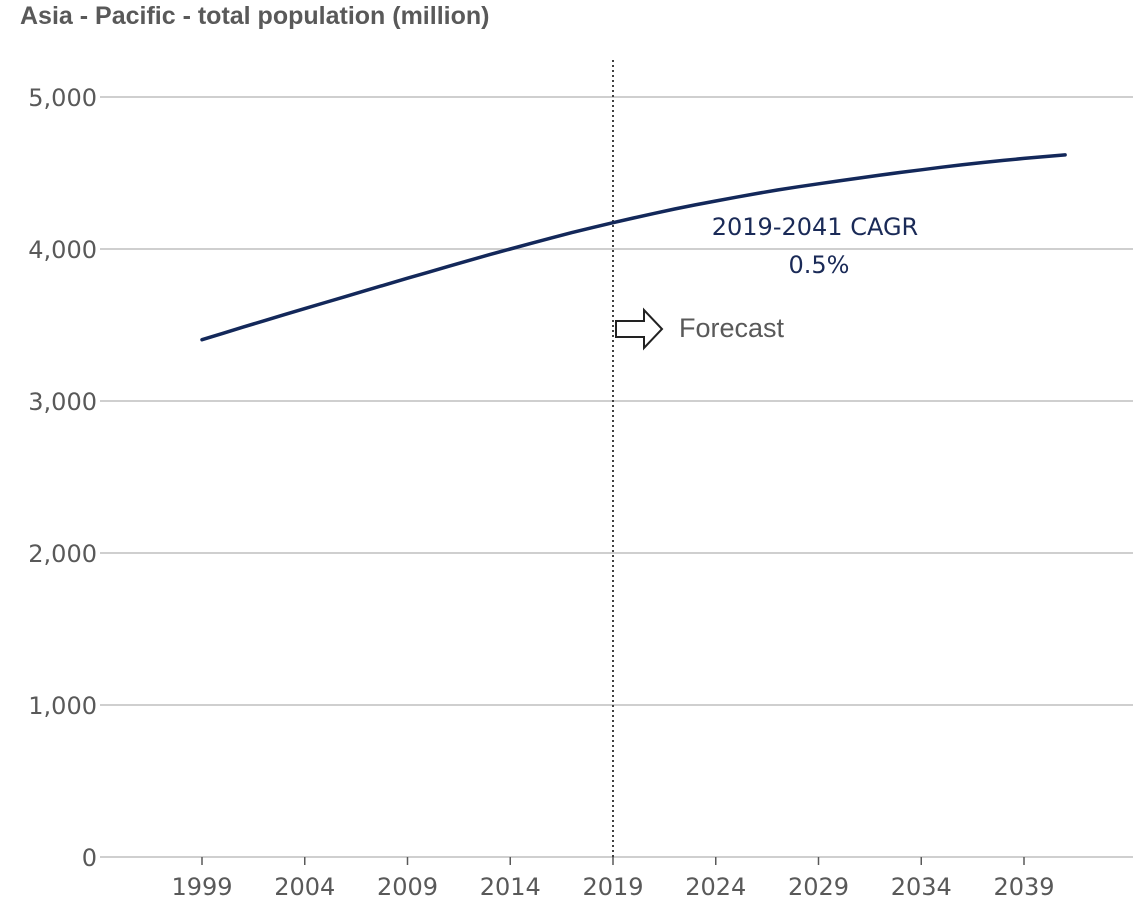 Image resolution: width=1133 pixels, height=906 pixels. Describe the element at coordinates (1023, 887) in the screenshot. I see `x-tick-label: 2039` at that location.